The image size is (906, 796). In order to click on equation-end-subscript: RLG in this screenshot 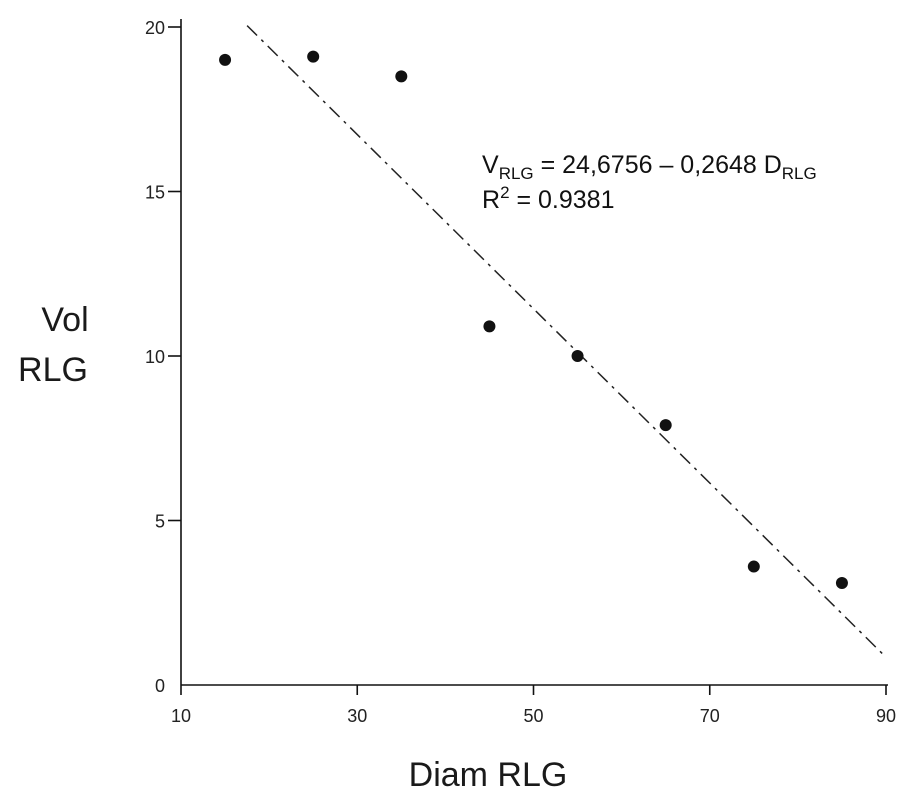, I will do `click(799, 173)`.